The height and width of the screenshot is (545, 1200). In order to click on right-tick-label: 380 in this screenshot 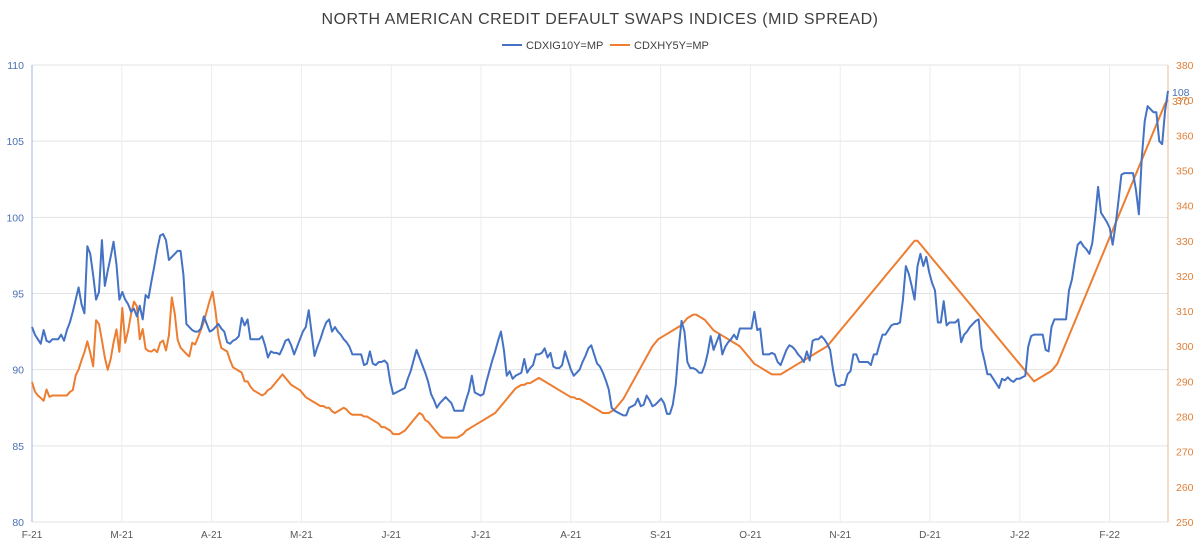, I will do `click(1185, 66)`.